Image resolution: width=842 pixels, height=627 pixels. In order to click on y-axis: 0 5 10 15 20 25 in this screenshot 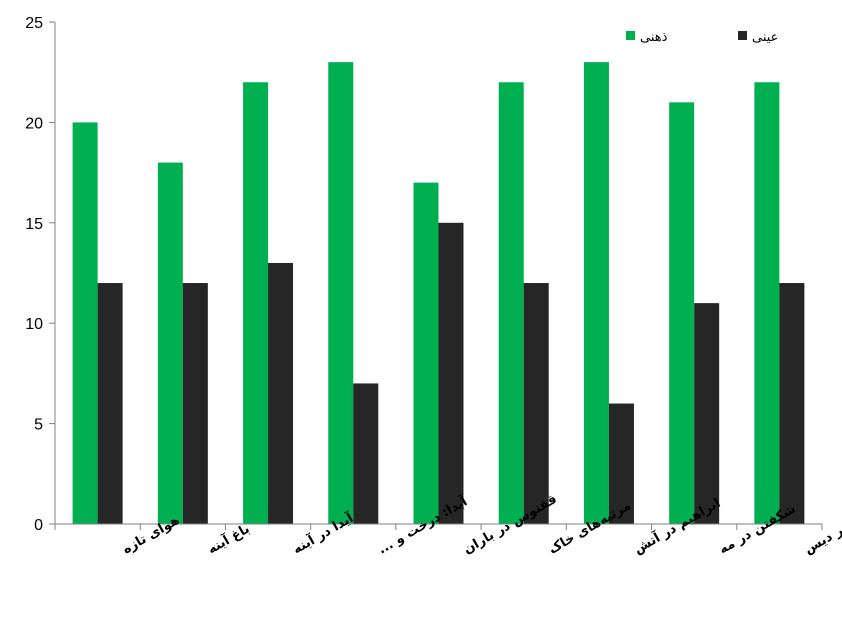, I will do `click(40, 274)`.